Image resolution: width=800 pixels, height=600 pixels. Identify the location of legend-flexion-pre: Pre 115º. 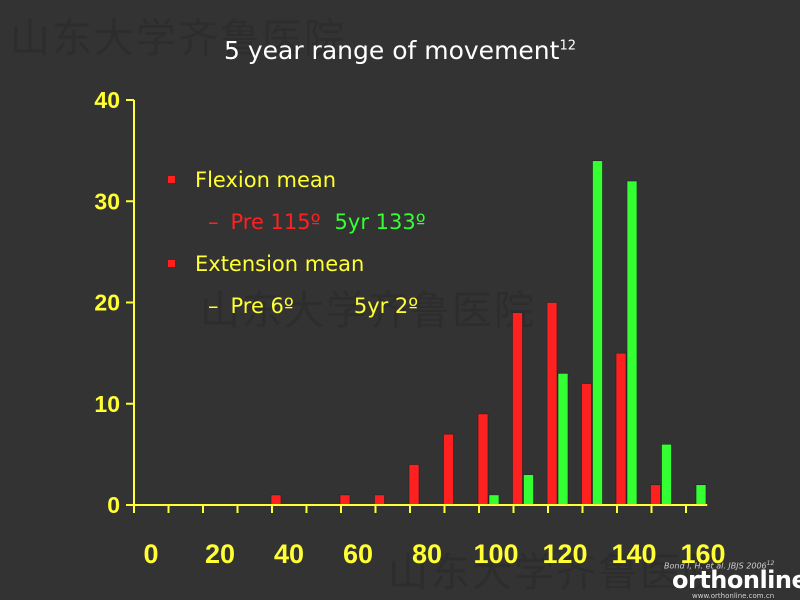
(275, 222).